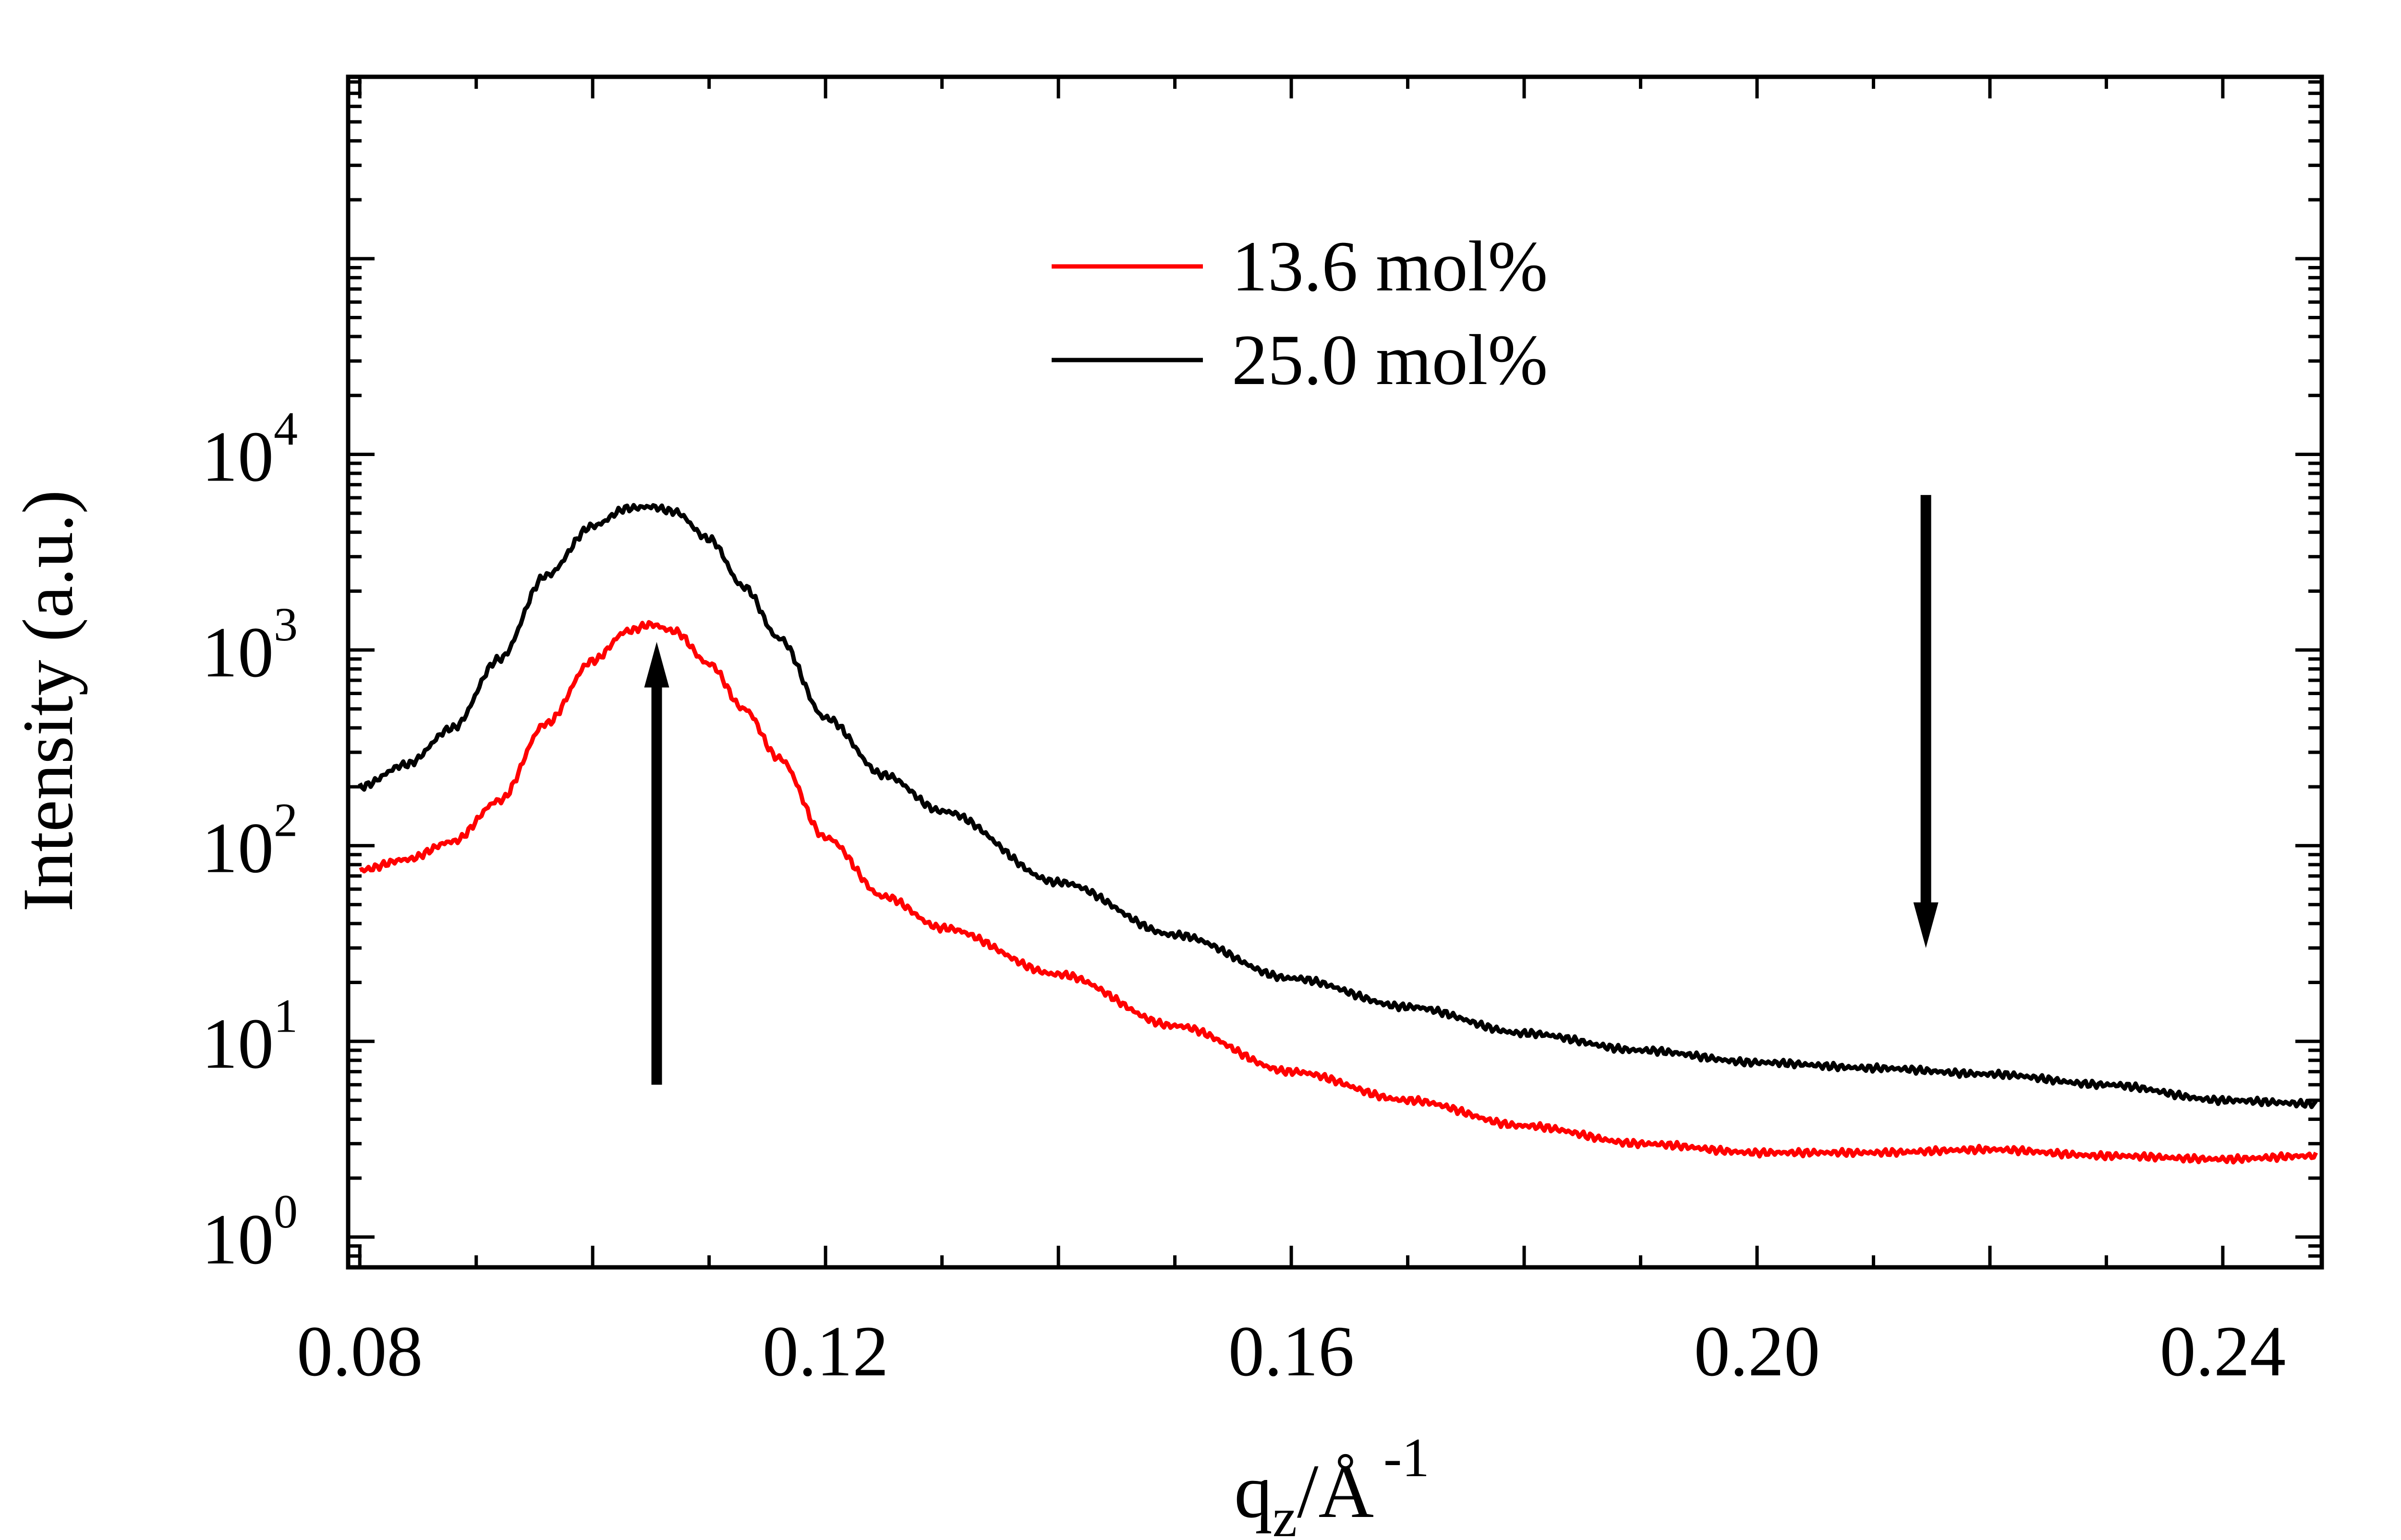 The image size is (2401, 1540). I want to click on y-tick-exponent: 1, so click(286, 1015).